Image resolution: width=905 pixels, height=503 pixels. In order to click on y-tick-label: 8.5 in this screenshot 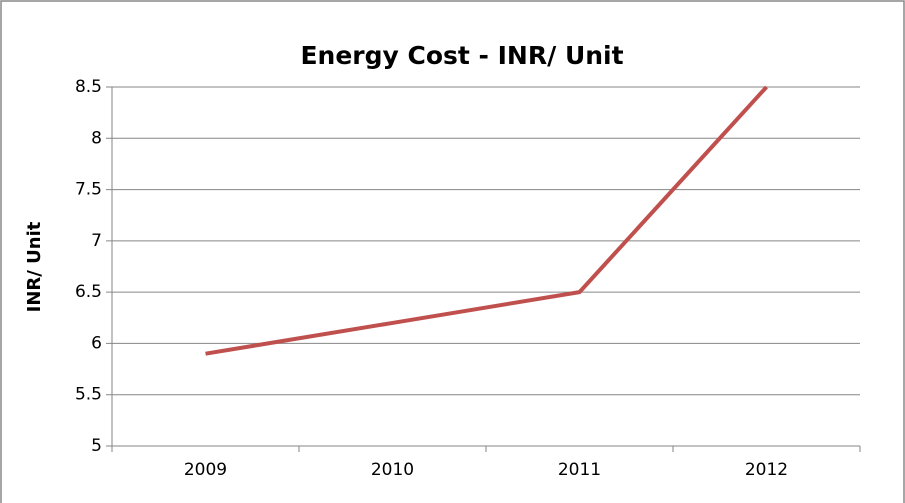, I will do `click(88, 87)`.